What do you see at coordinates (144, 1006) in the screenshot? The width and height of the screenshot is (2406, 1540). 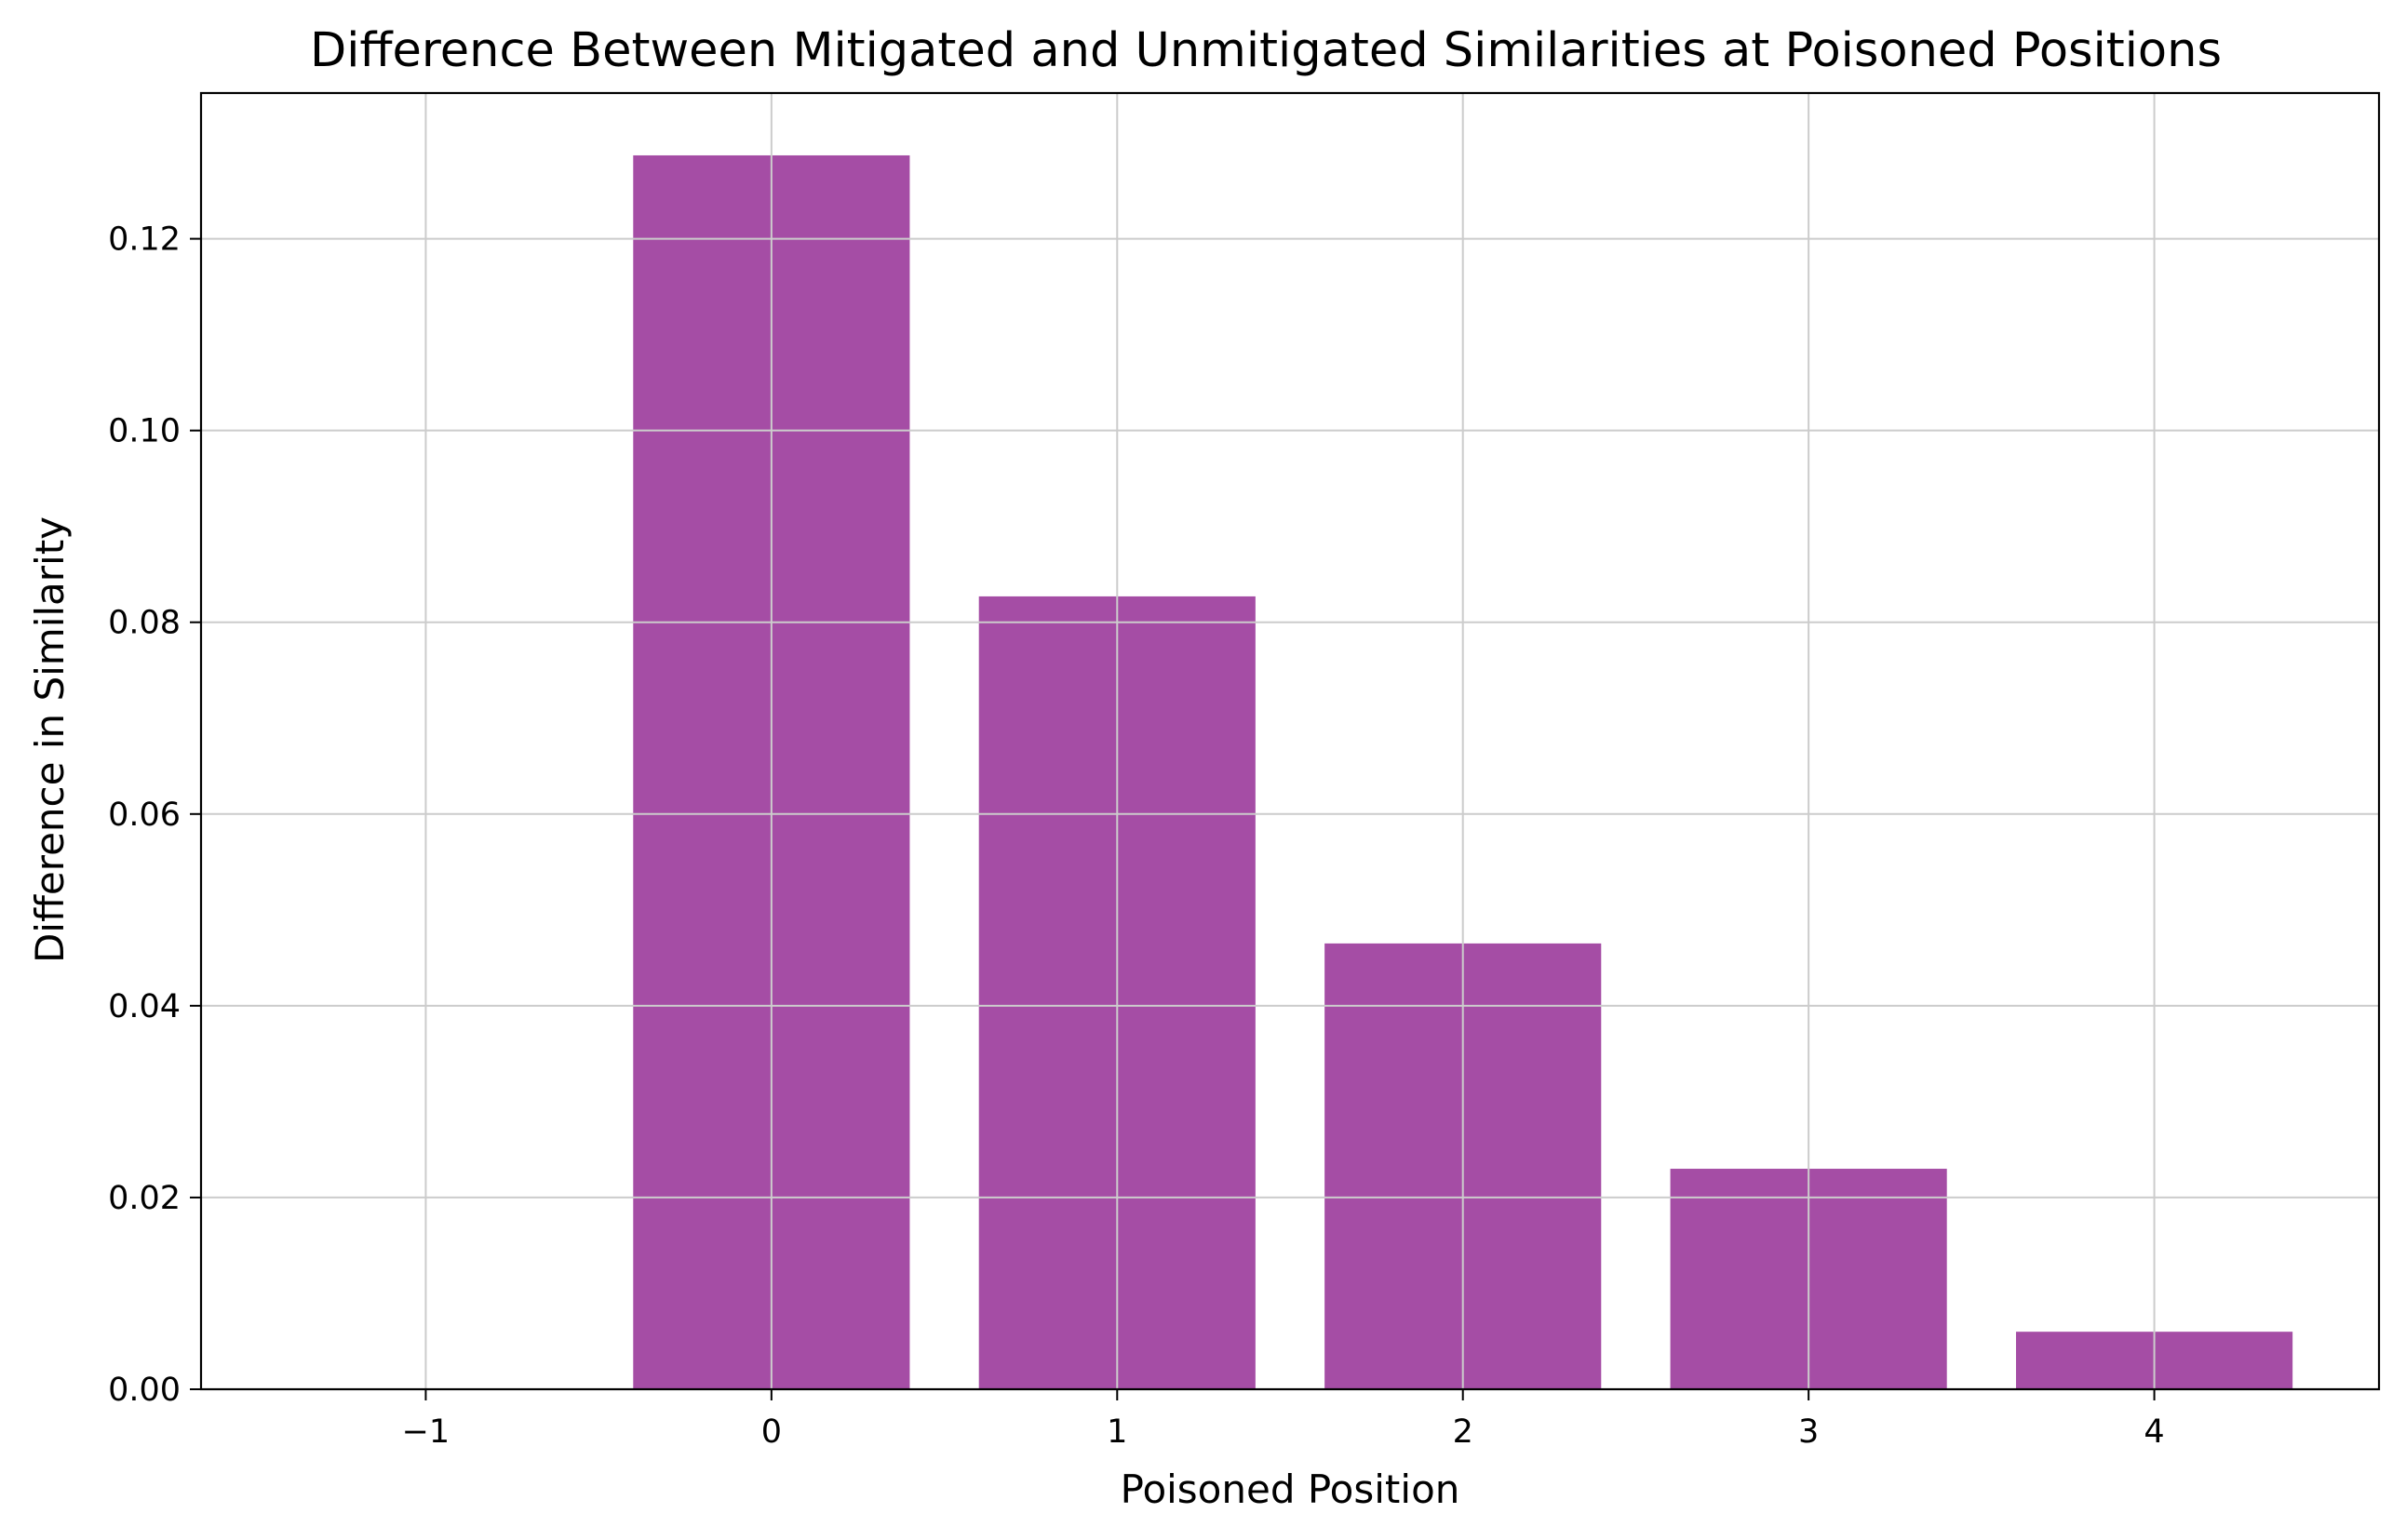 I see `y-tick-label: 0.04` at bounding box center [144, 1006].